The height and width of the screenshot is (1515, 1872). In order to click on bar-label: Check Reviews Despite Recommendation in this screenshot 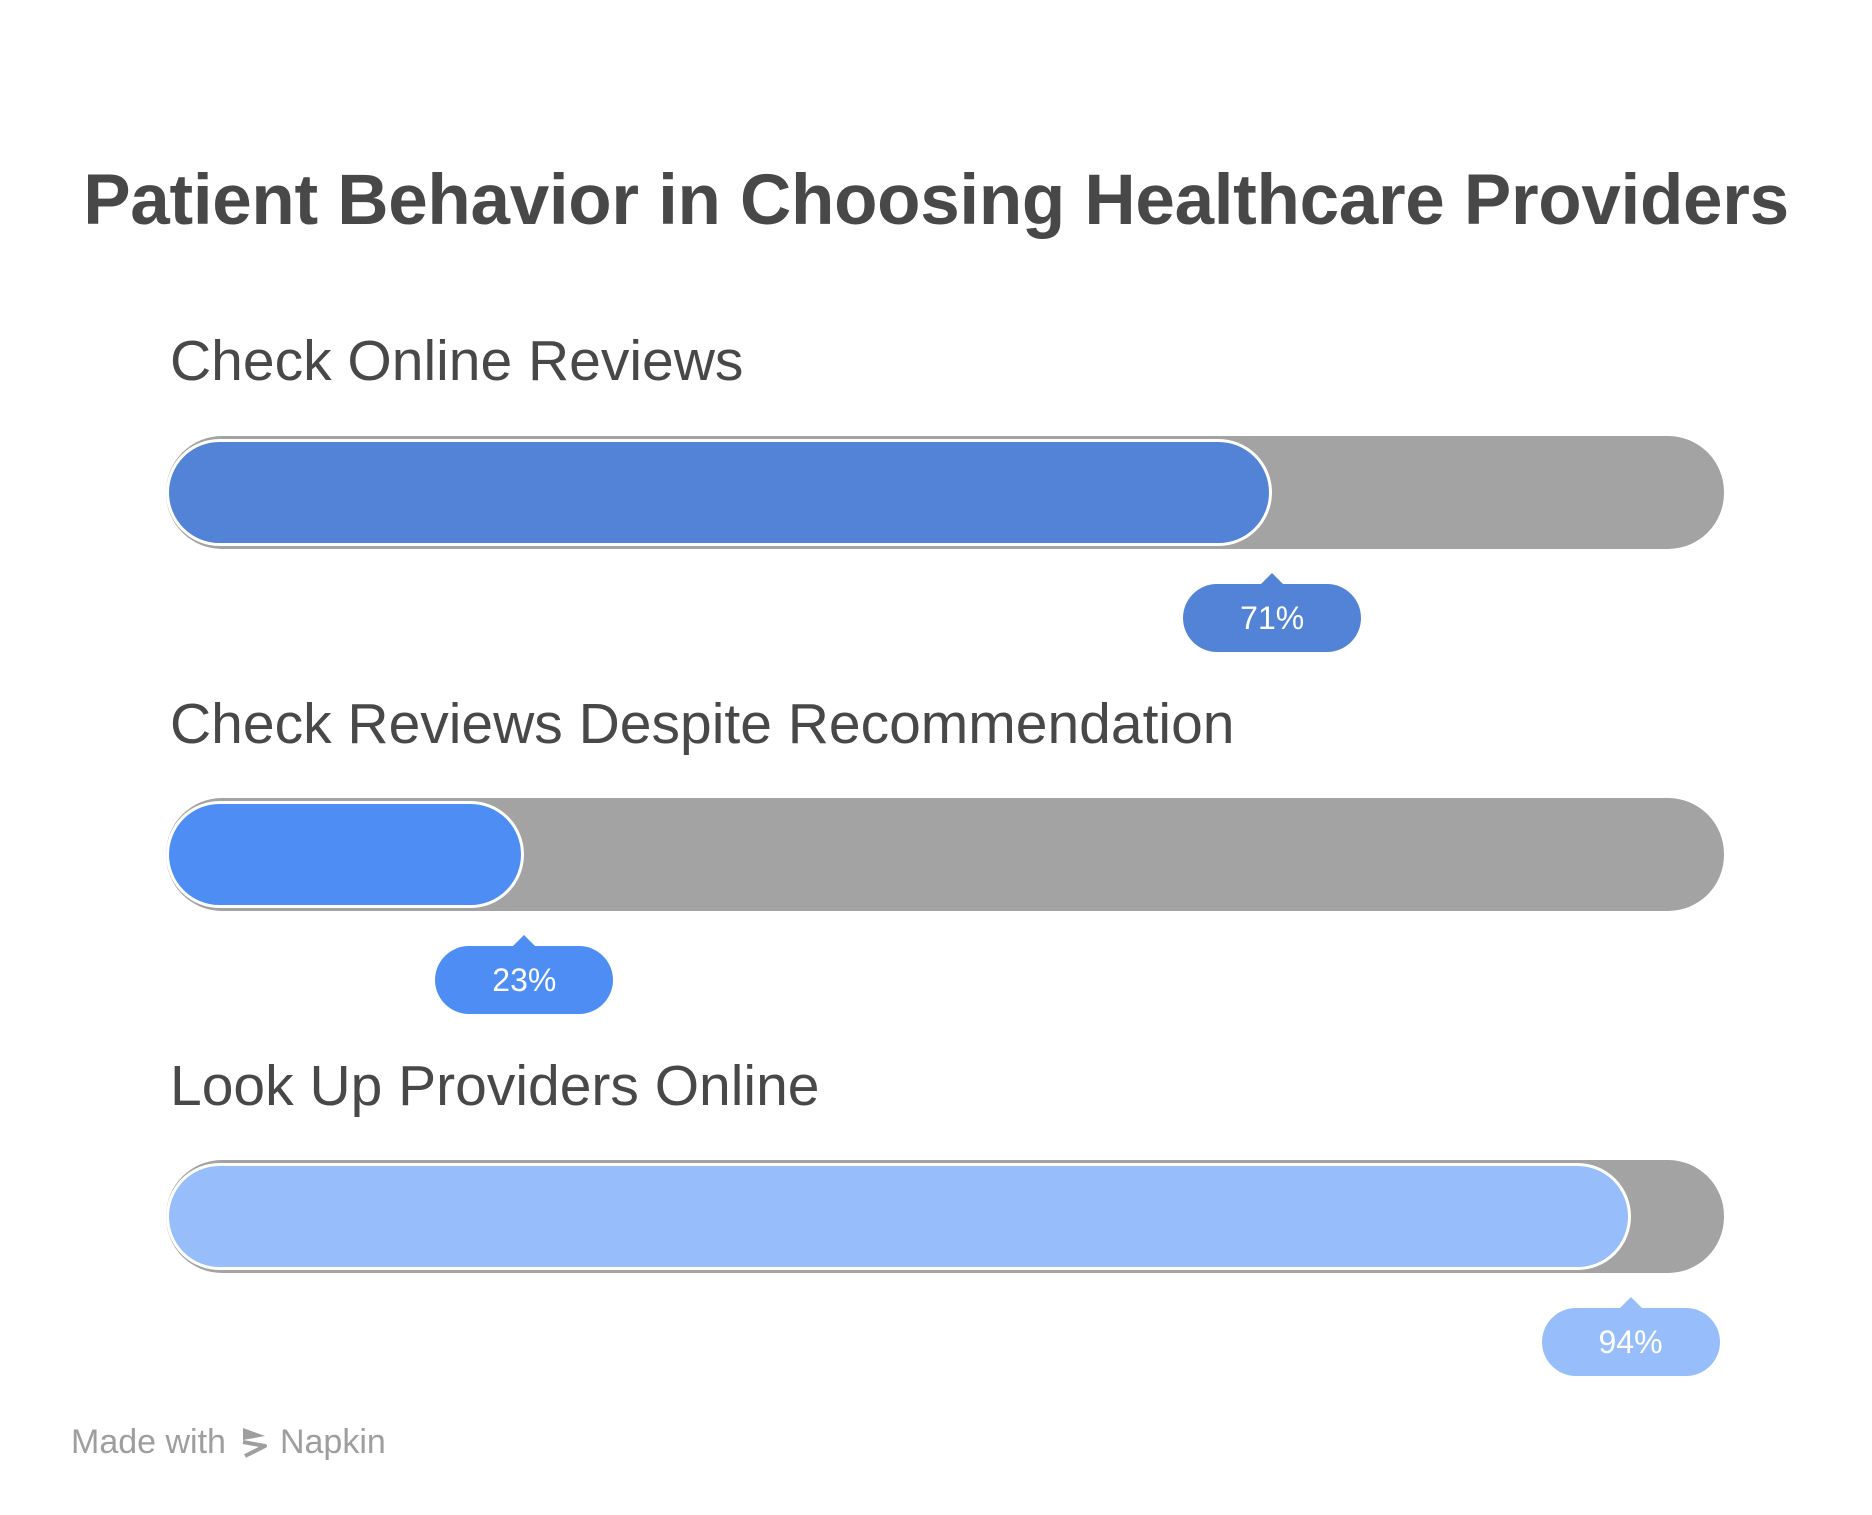, I will do `click(702, 724)`.